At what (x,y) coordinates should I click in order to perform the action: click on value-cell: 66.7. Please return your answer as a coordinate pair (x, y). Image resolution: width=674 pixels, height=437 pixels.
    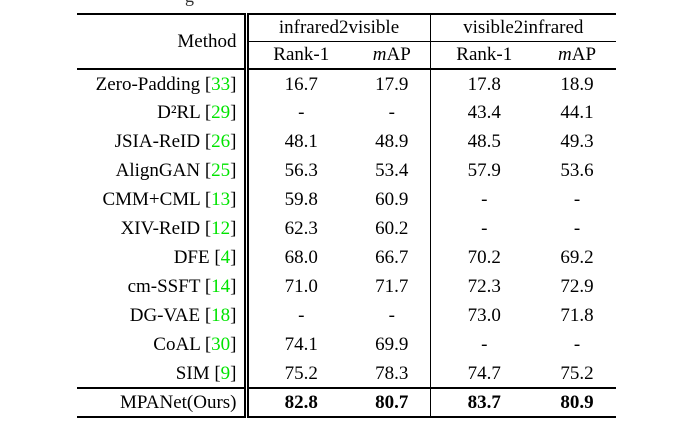
    Looking at the image, I should click on (392, 257).